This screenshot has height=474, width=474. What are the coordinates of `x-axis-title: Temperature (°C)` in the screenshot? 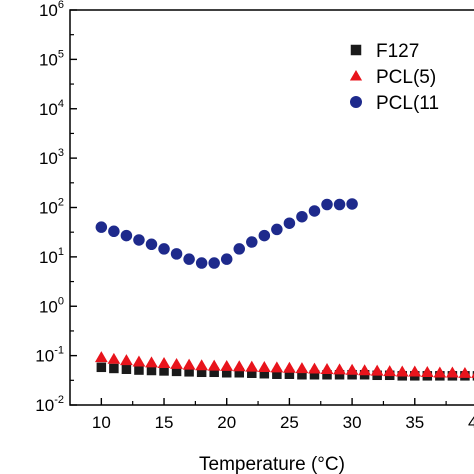 It's located at (272, 464).